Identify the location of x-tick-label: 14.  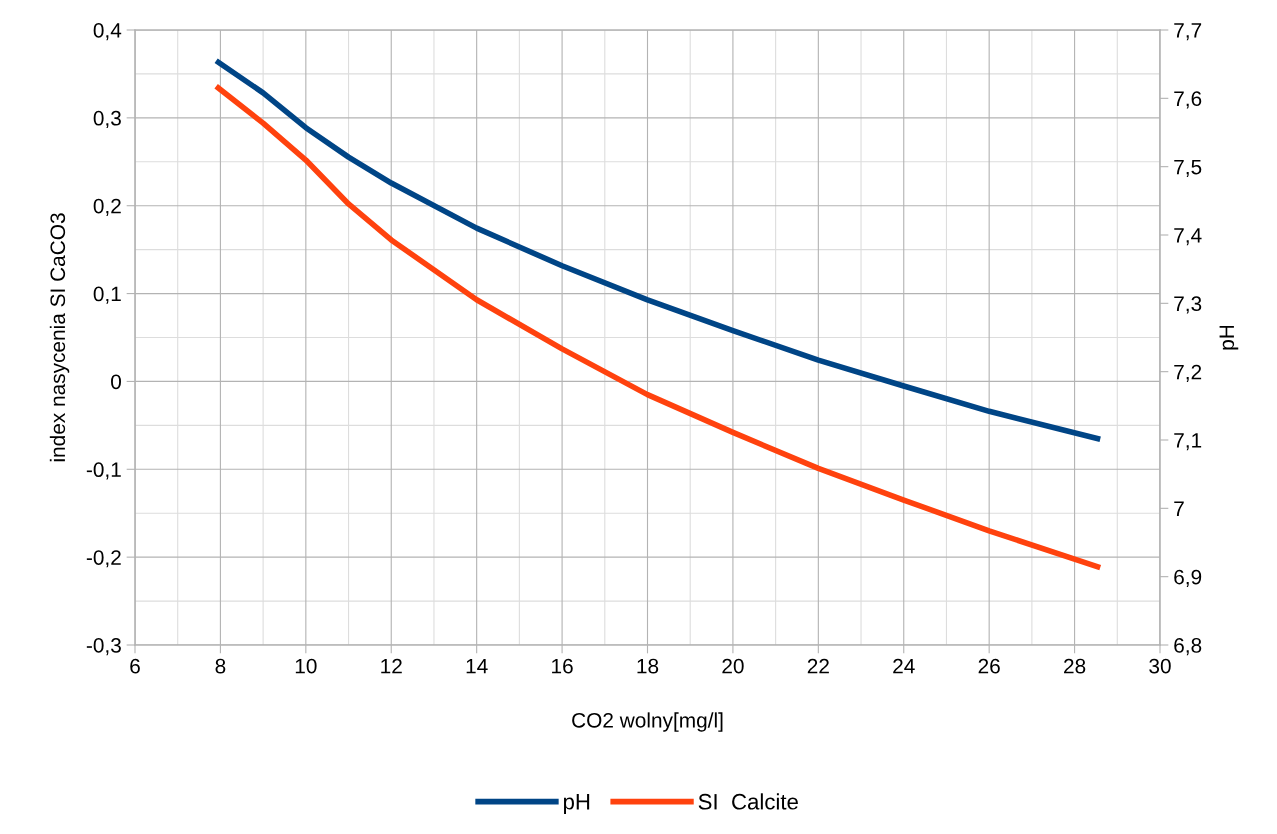
(477, 666).